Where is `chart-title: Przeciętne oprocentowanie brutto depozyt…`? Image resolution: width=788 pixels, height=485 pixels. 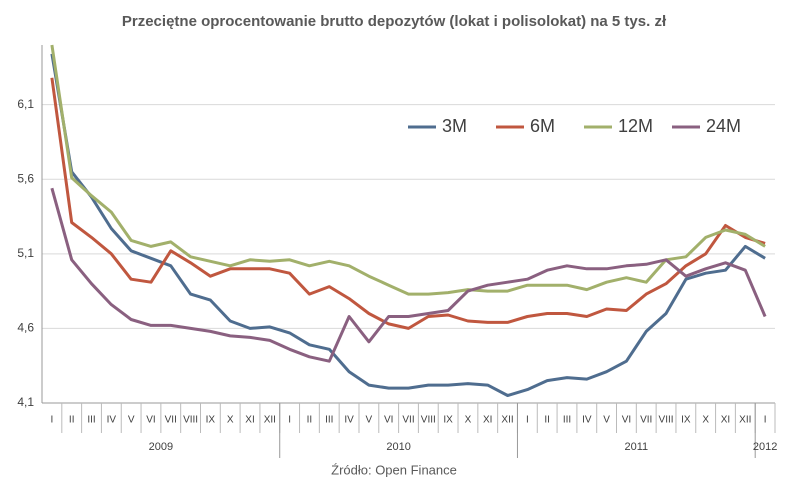
chart-title: Przeciętne oprocentowanie brutto depozyt… is located at coordinates (394, 21).